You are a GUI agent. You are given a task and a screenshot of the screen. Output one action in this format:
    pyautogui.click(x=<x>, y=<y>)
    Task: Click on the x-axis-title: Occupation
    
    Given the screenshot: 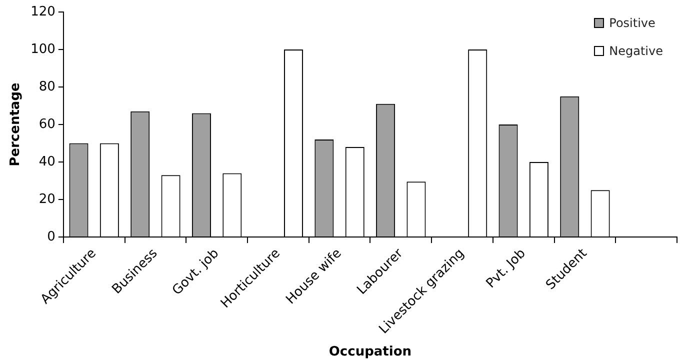 What is the action you would take?
    pyautogui.click(x=370, y=352)
    